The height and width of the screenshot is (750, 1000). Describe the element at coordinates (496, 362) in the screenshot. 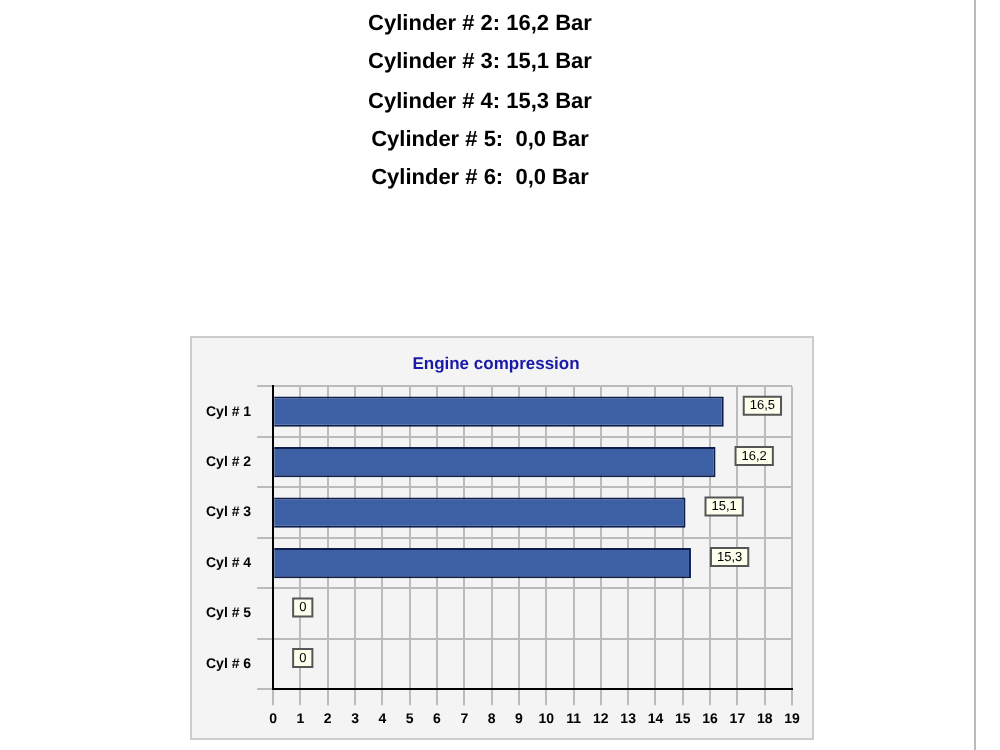

I see `chart-title: Engine compression` at that location.